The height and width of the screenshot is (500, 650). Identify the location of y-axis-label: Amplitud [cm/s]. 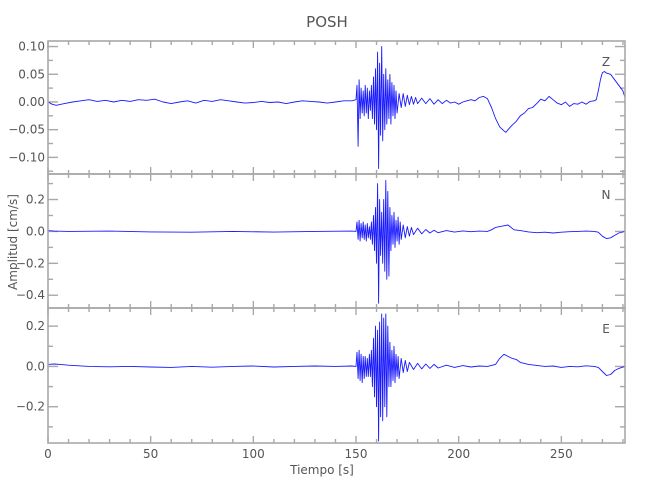
(13, 242).